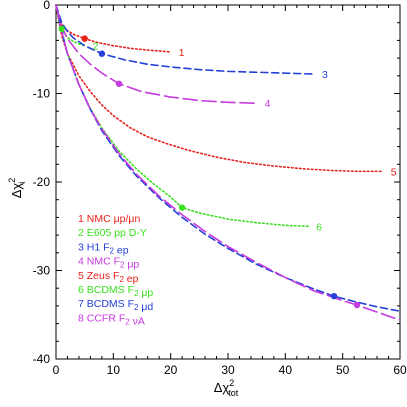  What do you see at coordinates (108, 263) in the screenshot?
I see `legend-entry-4: 4 NMC F2 μp` at bounding box center [108, 263].